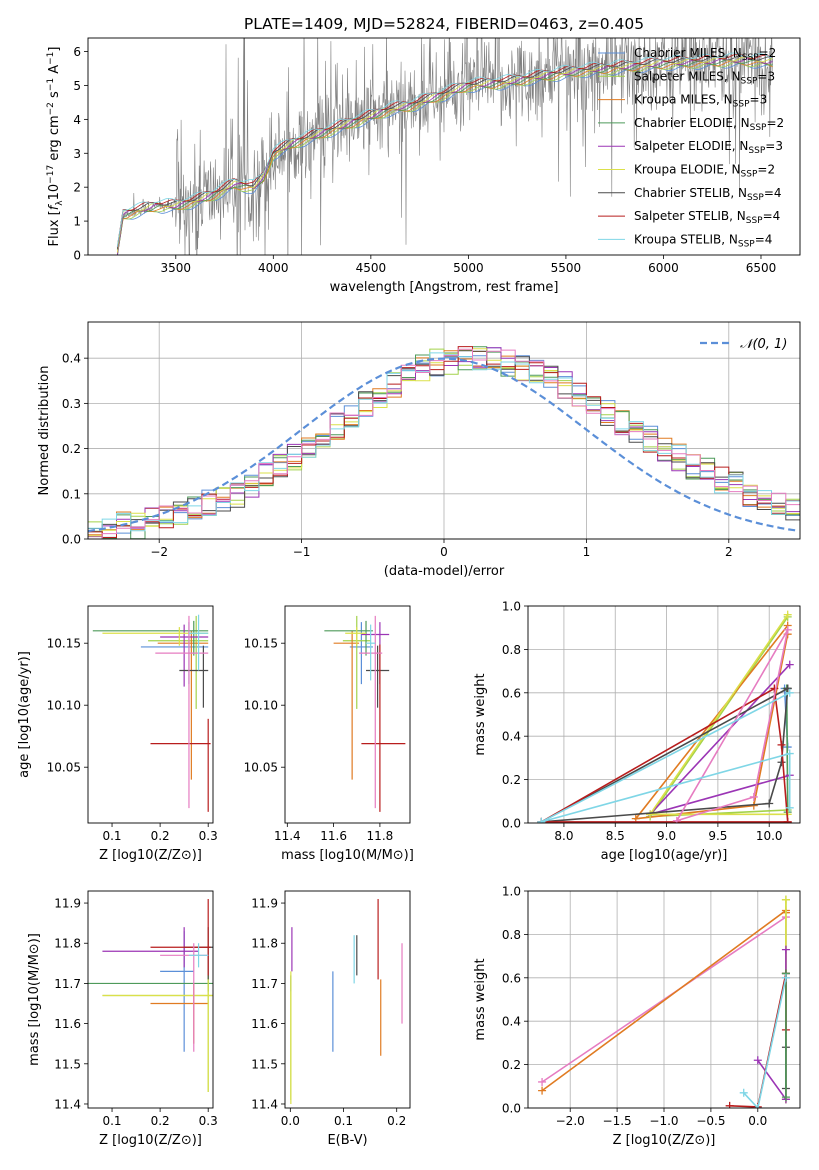 The height and width of the screenshot is (1170, 819). Describe the element at coordinates (761, 268) in the screenshot. I see `x-tick-label: 6500` at that location.